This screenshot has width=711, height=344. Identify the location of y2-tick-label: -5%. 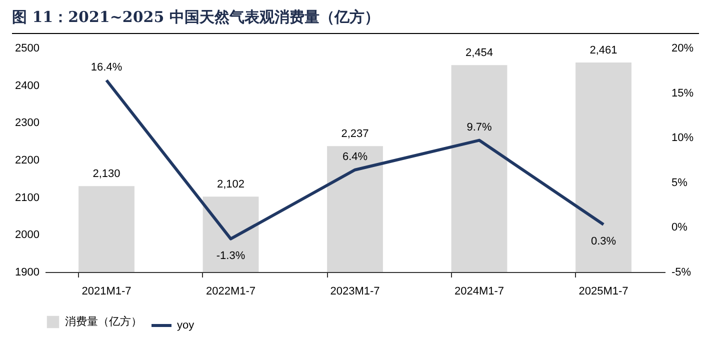
(682, 272).